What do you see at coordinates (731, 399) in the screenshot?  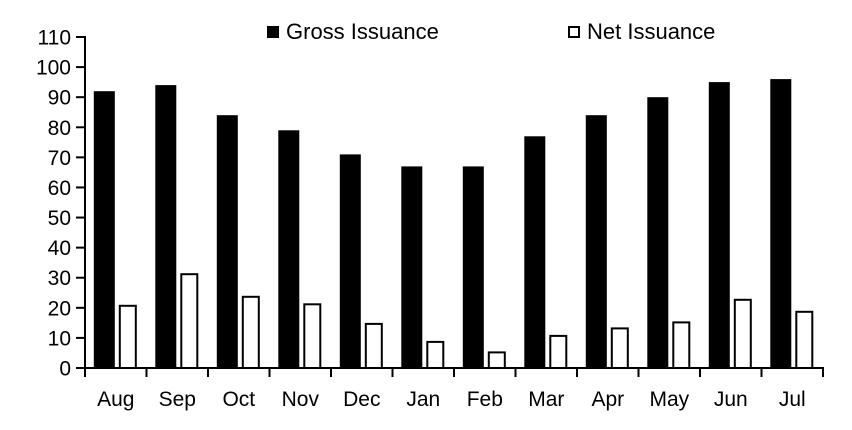 I see `x-tick-label: Jun` at bounding box center [731, 399].